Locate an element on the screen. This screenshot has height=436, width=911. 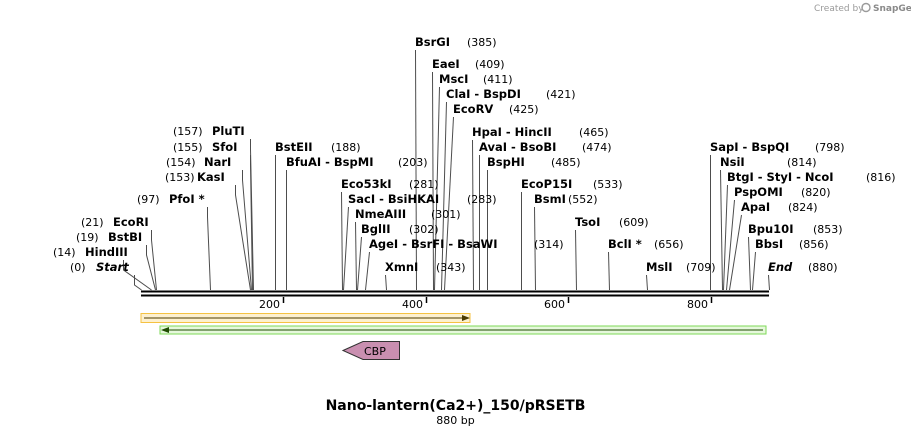
site-name-bsmi: BsmI is located at coordinates (550, 199).